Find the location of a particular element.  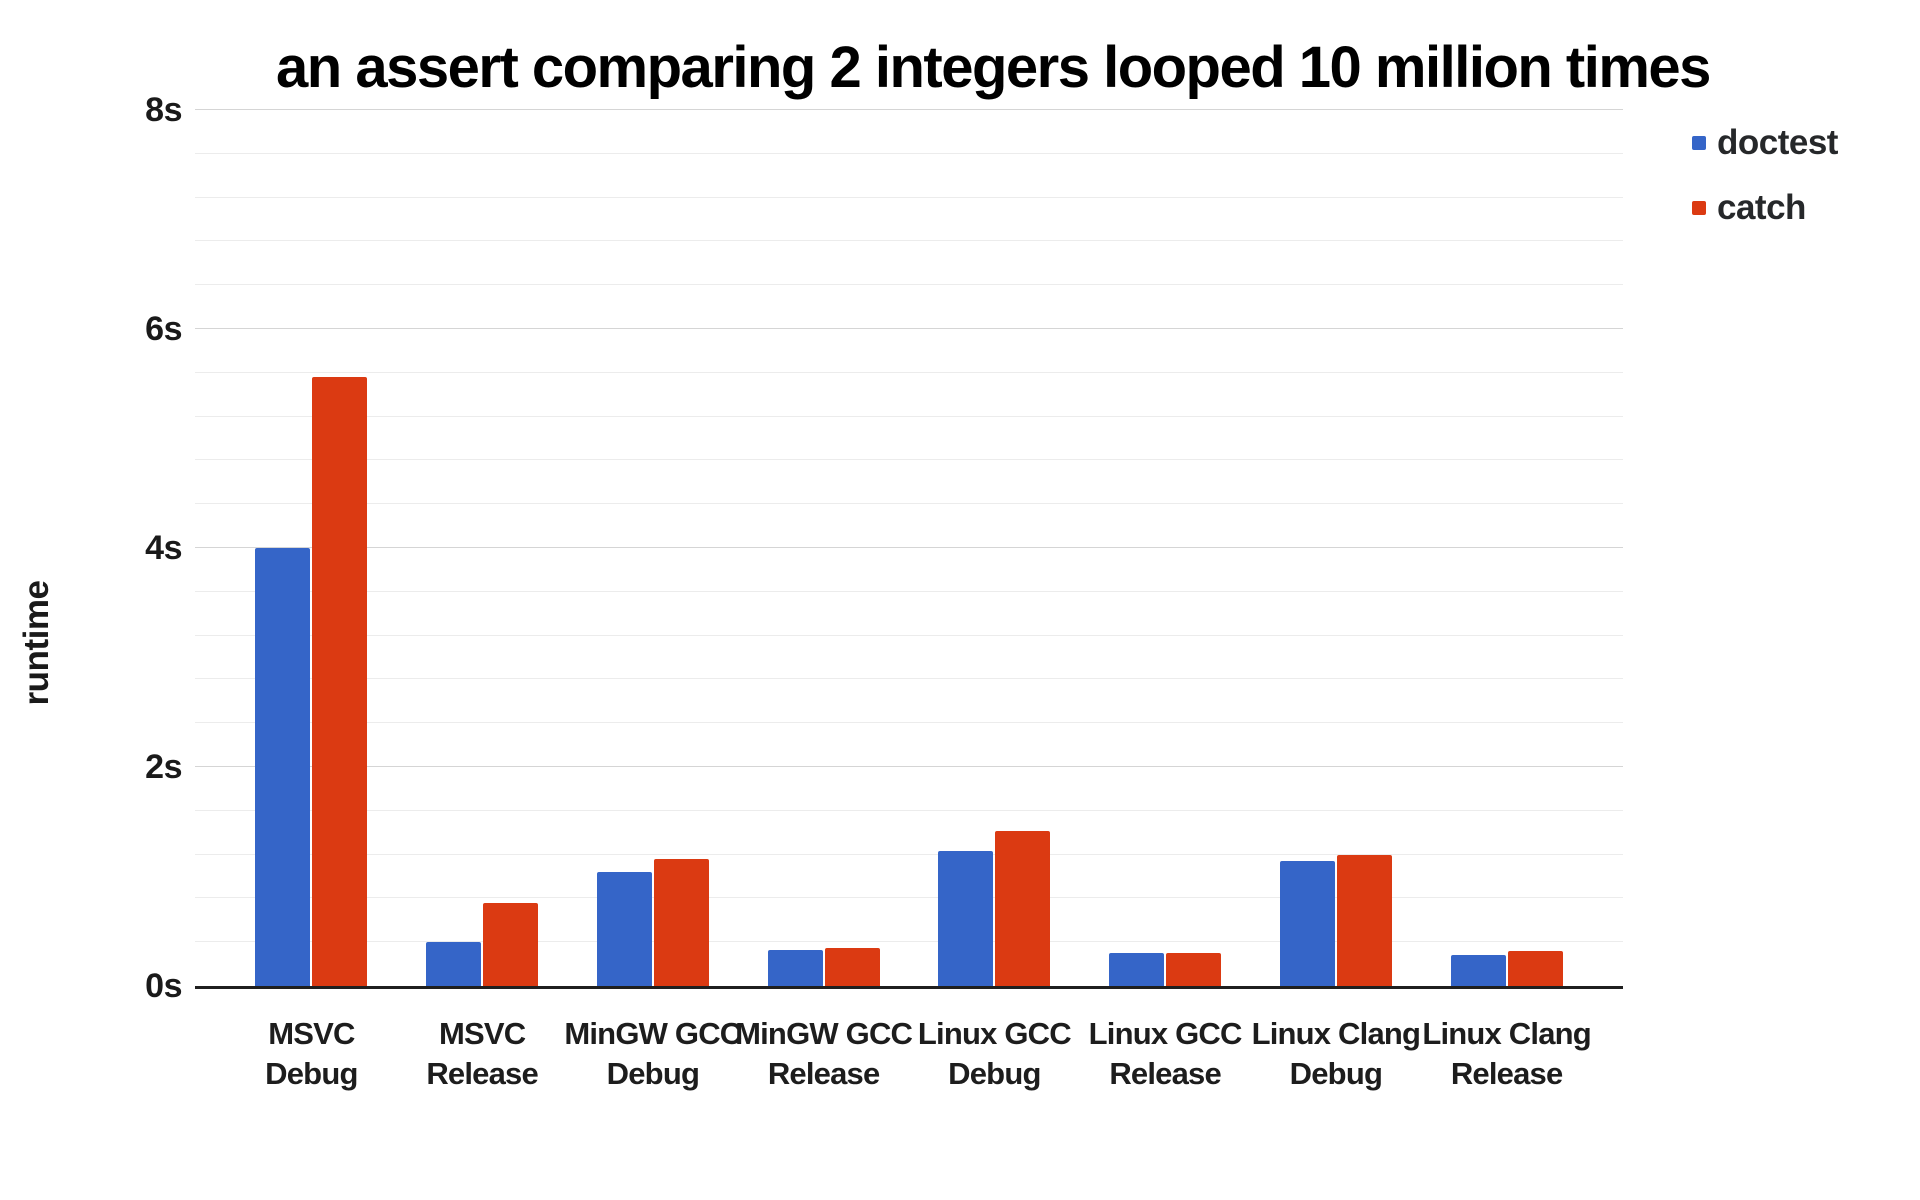

bar-catch-mingw-gcc-release is located at coordinates (852, 966).